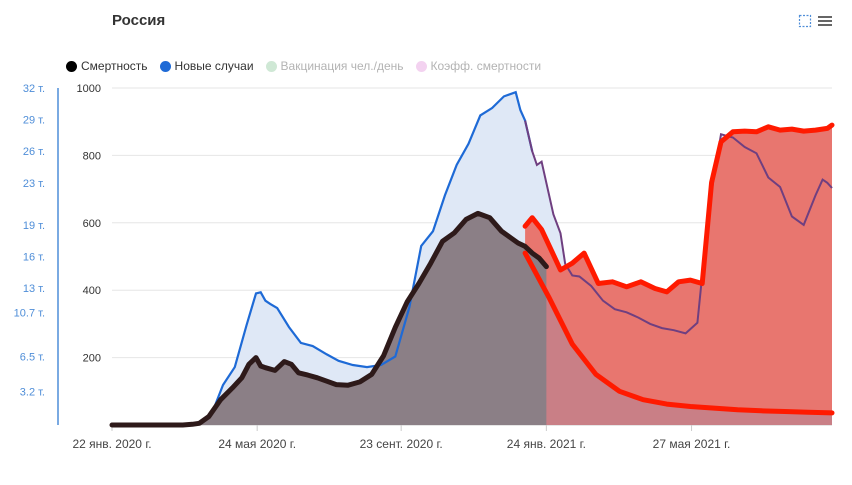 This screenshot has width=852, height=485. Describe the element at coordinates (34, 226) in the screenshot. I see `left-axis-tick-label: 19 т.` at that location.